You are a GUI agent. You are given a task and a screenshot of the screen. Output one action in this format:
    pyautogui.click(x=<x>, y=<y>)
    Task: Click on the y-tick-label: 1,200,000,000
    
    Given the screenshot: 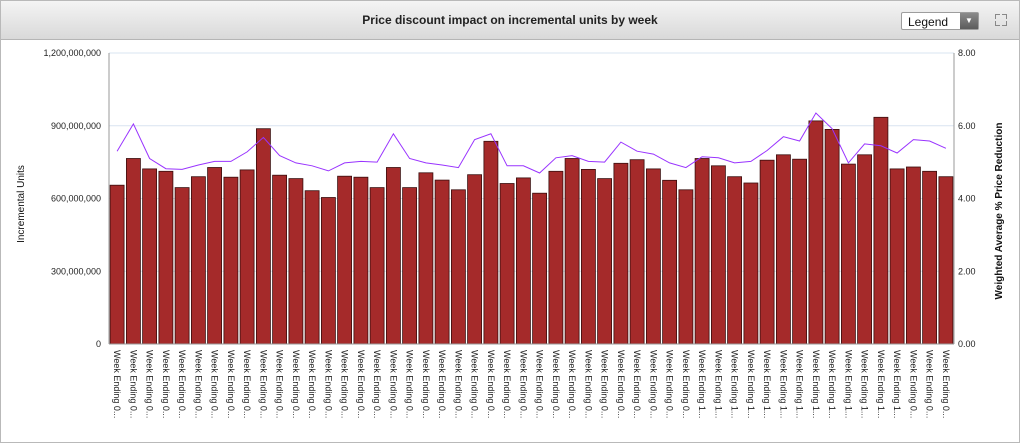 What is the action you would take?
    pyautogui.click(x=72, y=53)
    